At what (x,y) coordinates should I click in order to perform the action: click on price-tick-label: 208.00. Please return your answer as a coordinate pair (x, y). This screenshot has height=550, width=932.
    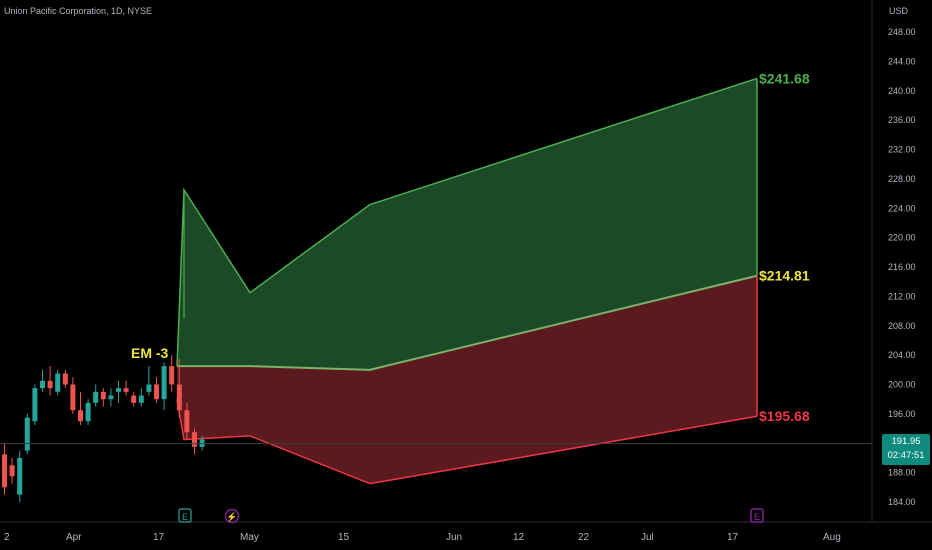
    Looking at the image, I should click on (902, 326).